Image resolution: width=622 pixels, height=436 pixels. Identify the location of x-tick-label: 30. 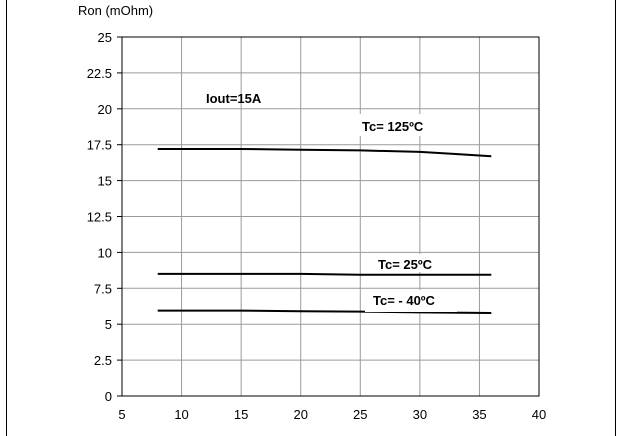
(420, 414).